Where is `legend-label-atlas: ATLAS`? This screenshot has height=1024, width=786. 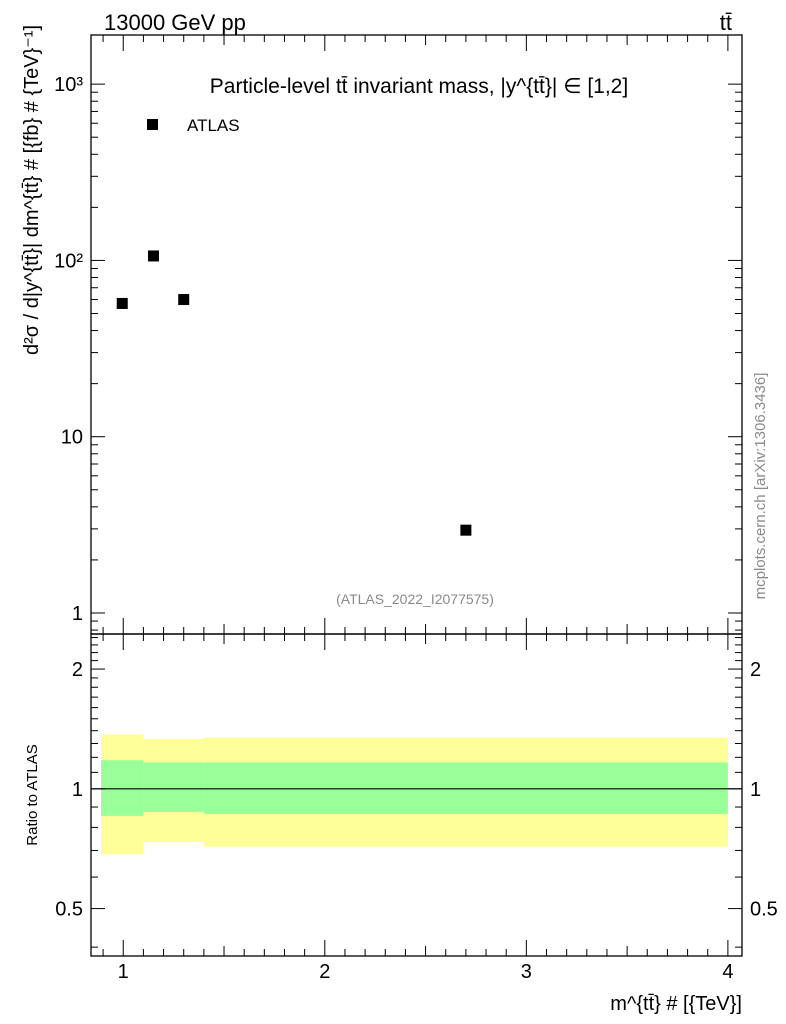 legend-label-atlas: ATLAS is located at coordinates (213, 125).